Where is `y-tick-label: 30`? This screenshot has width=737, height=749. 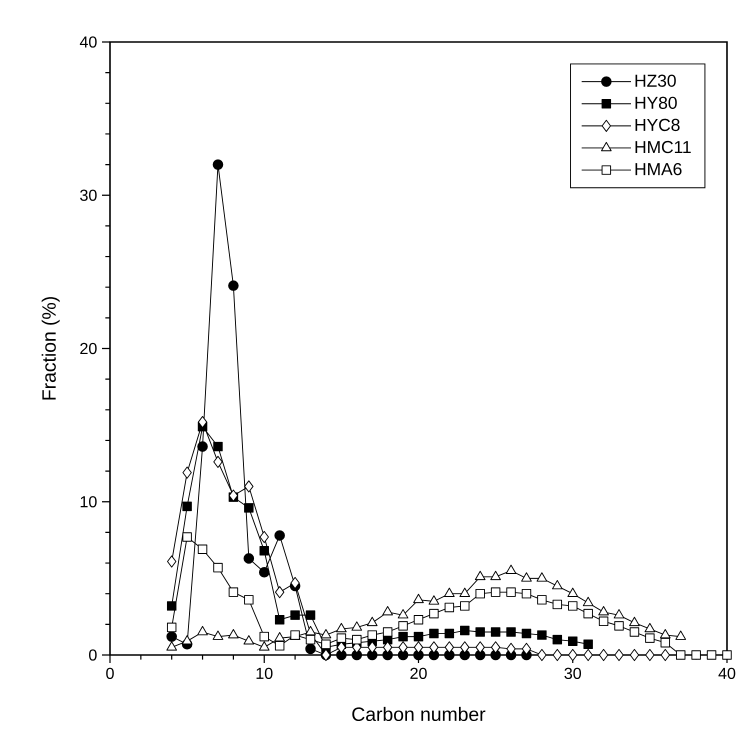 y-tick-label: 30 is located at coordinates (88, 195).